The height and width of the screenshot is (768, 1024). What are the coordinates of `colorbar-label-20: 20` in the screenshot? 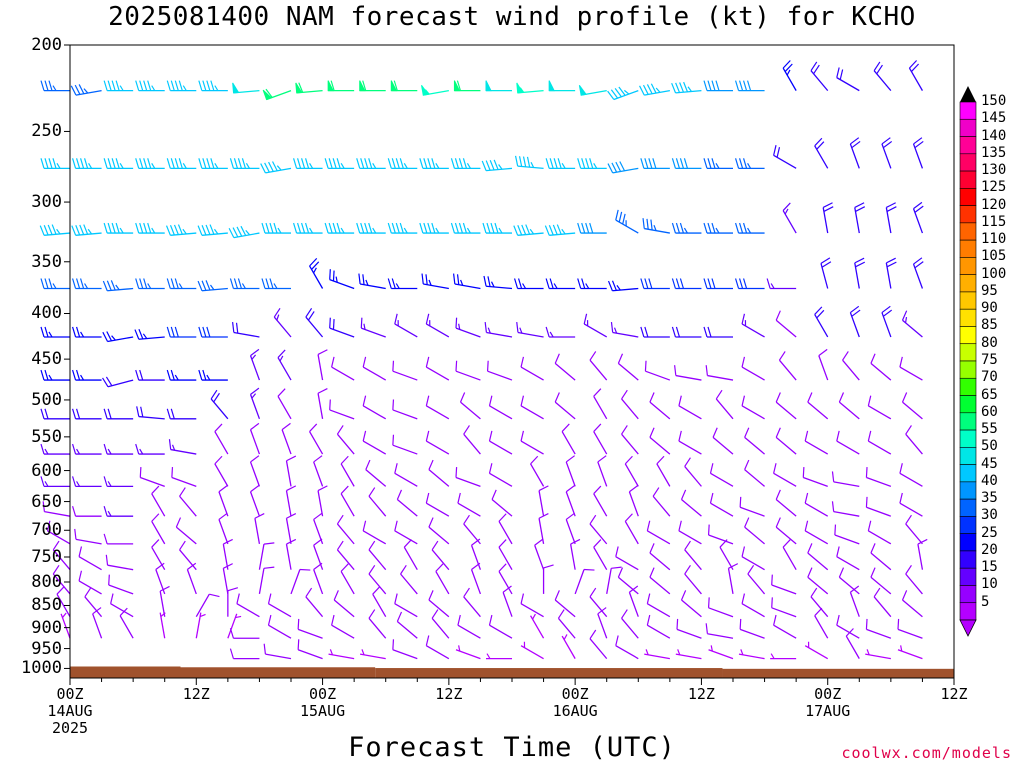 It's located at (989, 549).